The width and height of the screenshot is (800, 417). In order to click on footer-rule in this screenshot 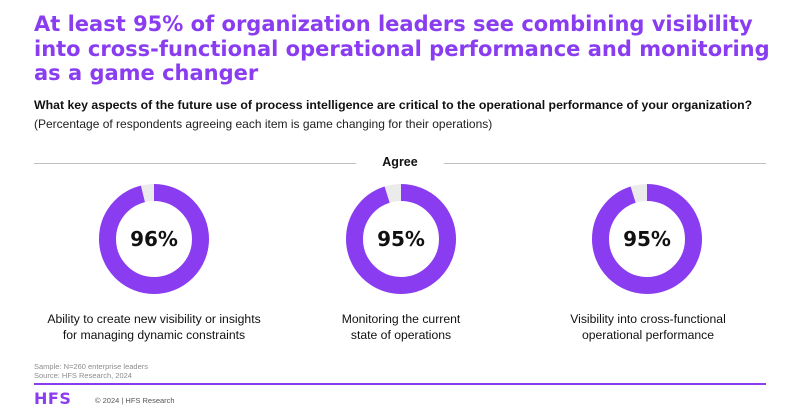, I will do `click(400, 384)`.